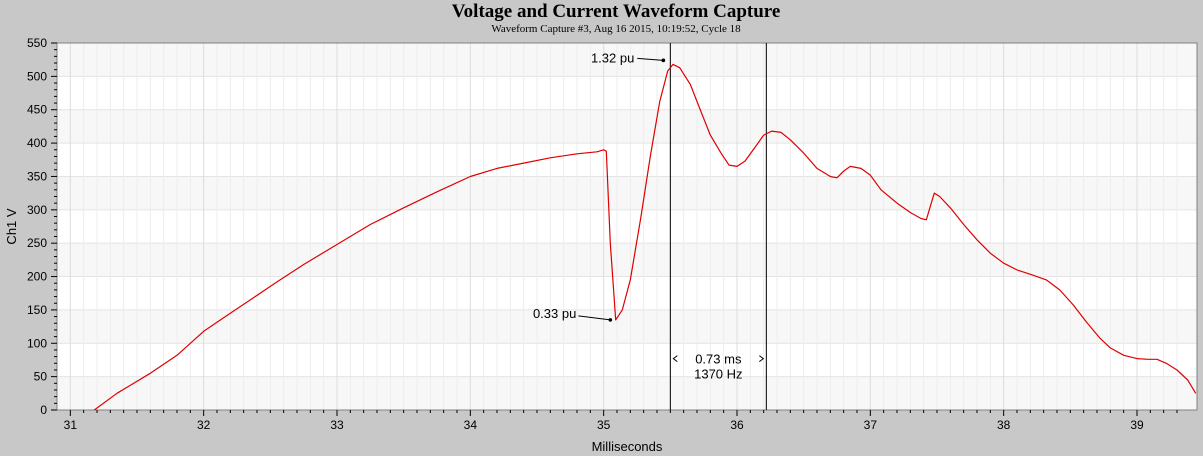  I want to click on delta-time-label: 0.73 ms, so click(718, 359).